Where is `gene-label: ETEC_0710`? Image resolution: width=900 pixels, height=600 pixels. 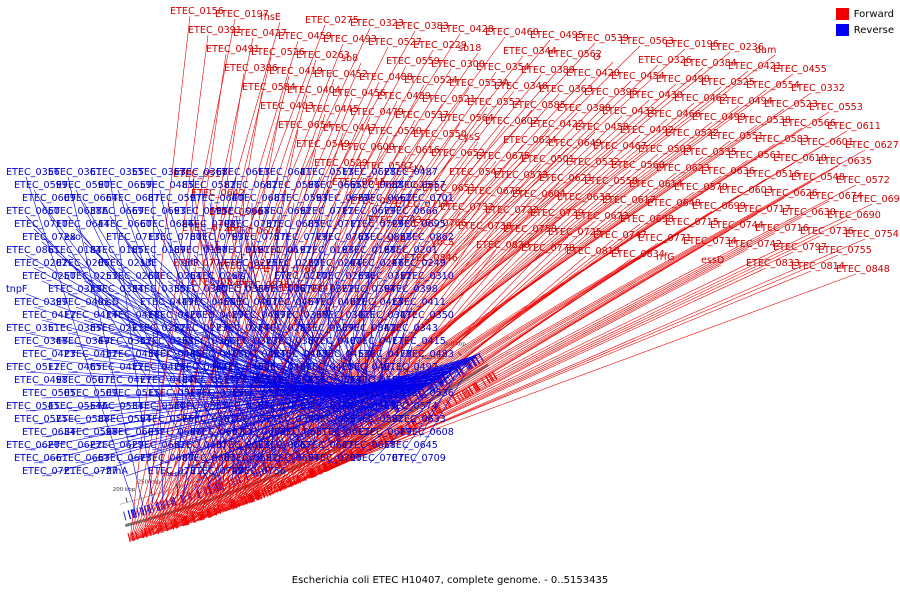
gene-label: ETEC_0710 is located at coordinates (41, 224).